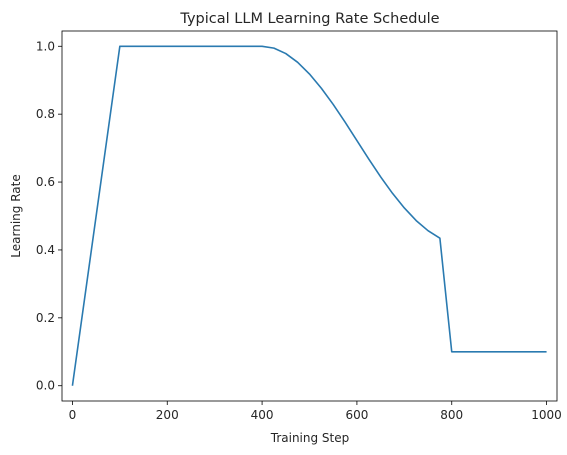 This screenshot has height=455, width=567. I want to click on y-tick-label: 0.4, so click(45, 250).